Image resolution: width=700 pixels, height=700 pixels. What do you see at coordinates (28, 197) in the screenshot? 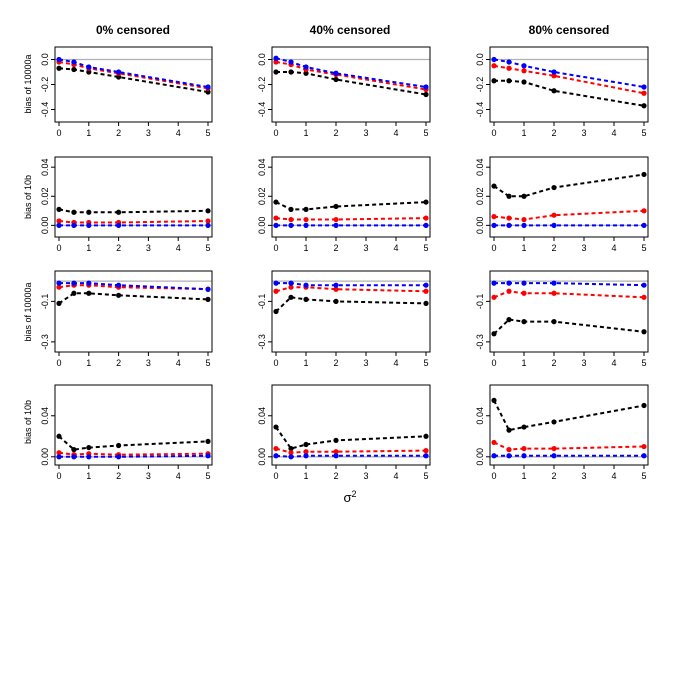
I see `row-label-1: bias of 10b` at bounding box center [28, 197].